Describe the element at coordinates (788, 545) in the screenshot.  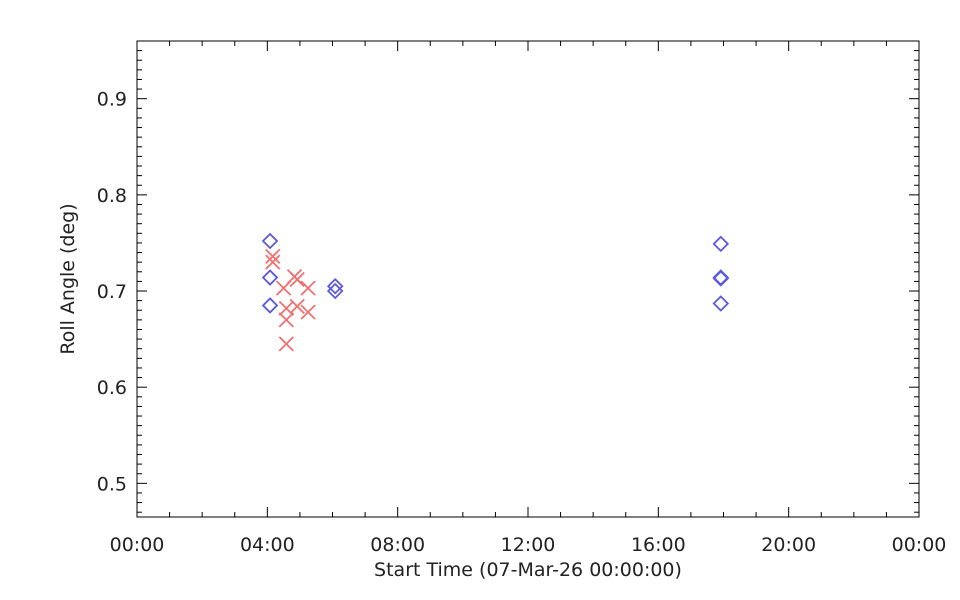
I see `x-tick-label: 20:00` at that location.